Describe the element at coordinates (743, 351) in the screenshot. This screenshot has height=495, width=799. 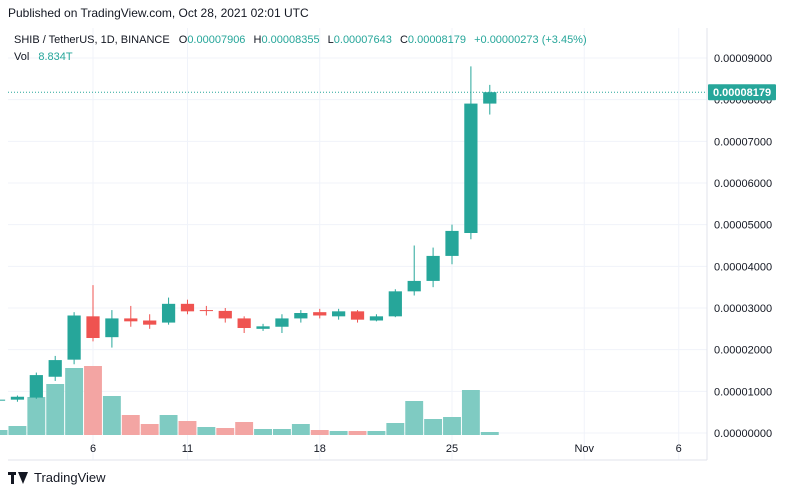
I see `price-tick-label: 0.00002000` at that location.